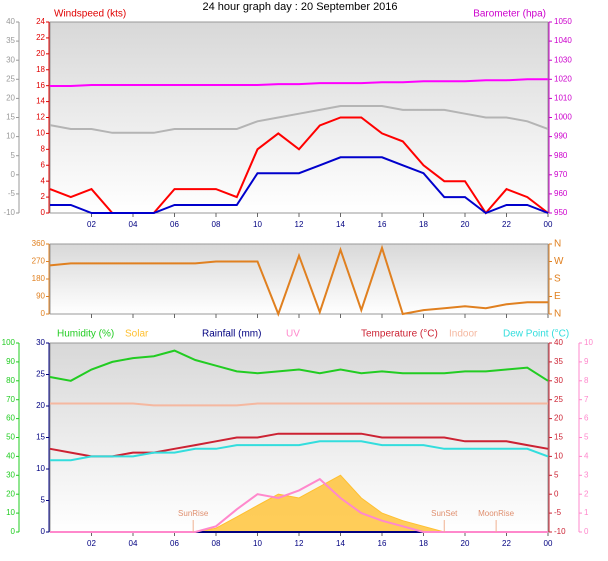 This screenshot has height=561, width=608. What do you see at coordinates (557, 279) in the screenshot?
I see `y-tick-label: S` at bounding box center [557, 279].